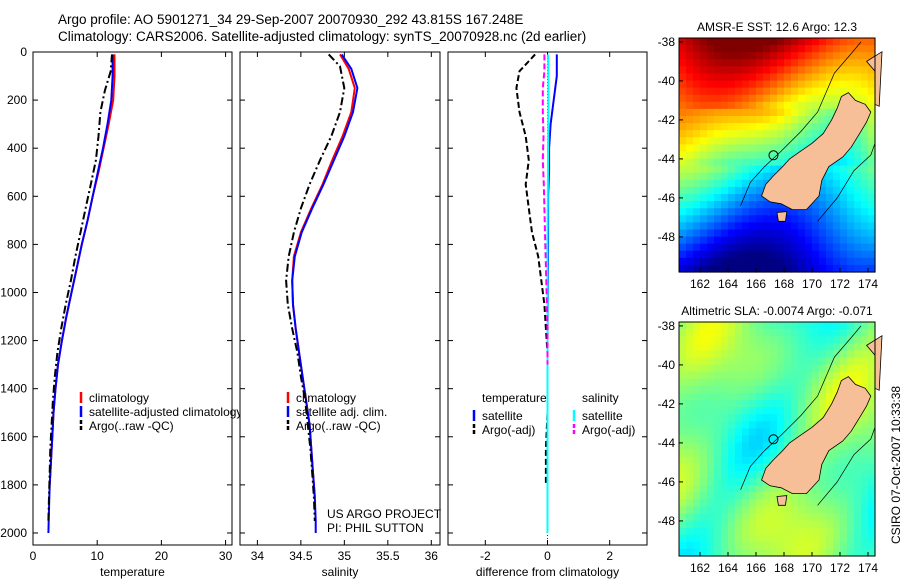 The image size is (900, 580). What do you see at coordinates (609, 556) in the screenshot?
I see `x-tick-label: 2` at bounding box center [609, 556].